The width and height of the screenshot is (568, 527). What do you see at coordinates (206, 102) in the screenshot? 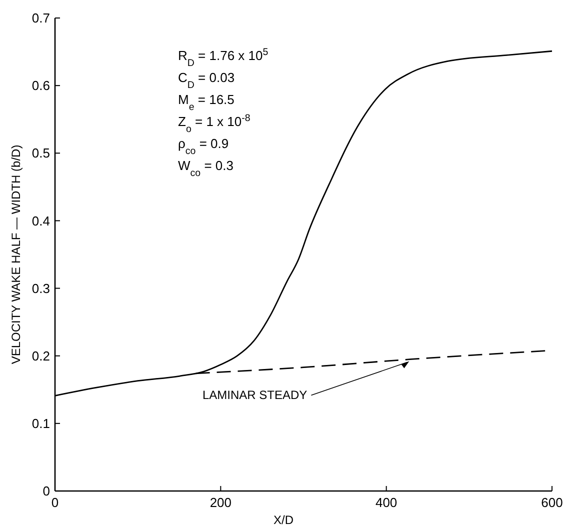
I see `annotation: M$_{e}$ = 16.5` at bounding box center [206, 102].